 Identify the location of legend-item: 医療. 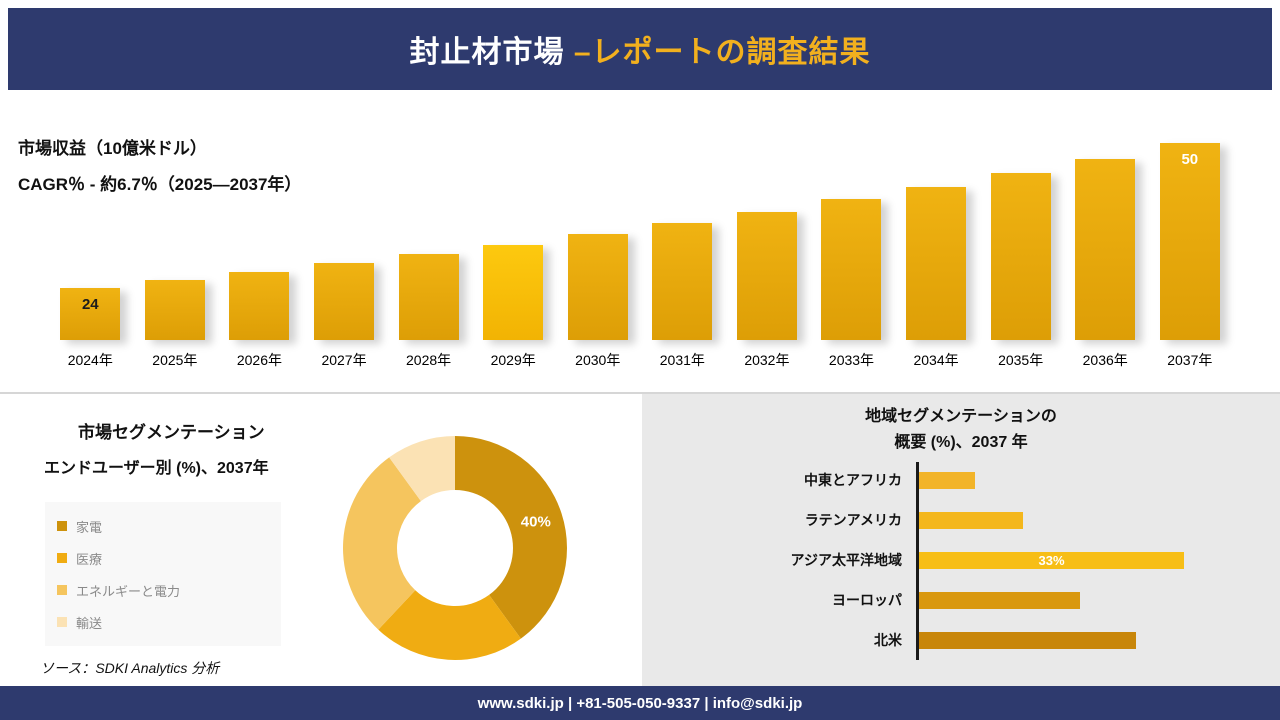
(163, 558).